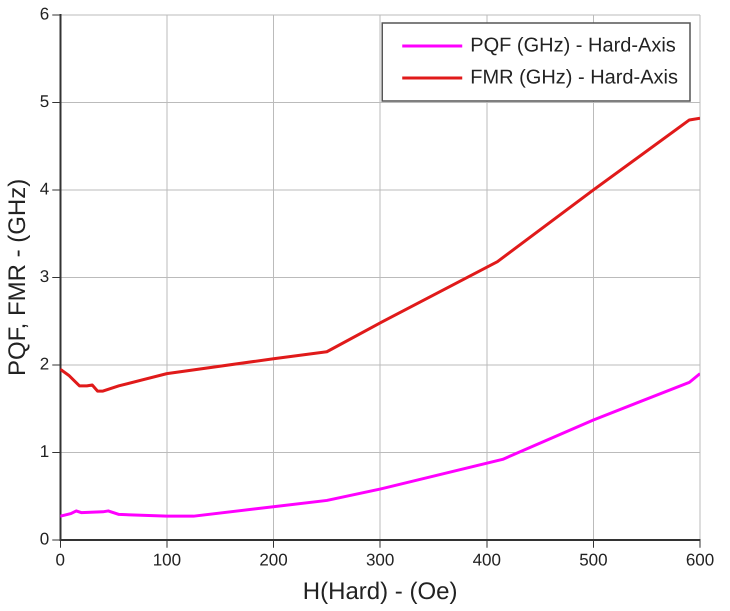 Image resolution: width=730 pixels, height=611 pixels. Describe the element at coordinates (380, 592) in the screenshot. I see `x-axis-title: H(Hard) - (Oe)` at that location.